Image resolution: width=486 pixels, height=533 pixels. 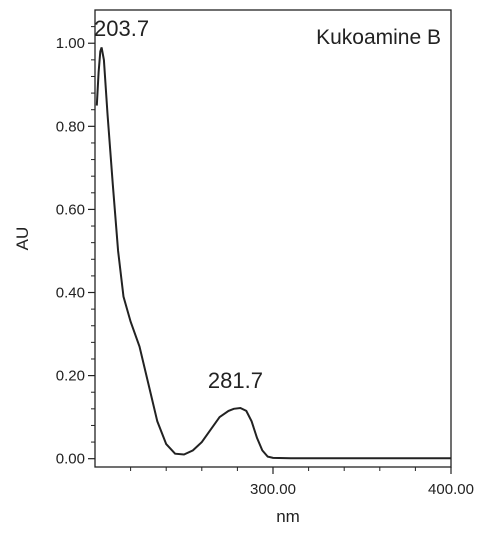 What do you see at coordinates (70, 459) in the screenshot?
I see `y-tick-label: 0.00` at bounding box center [70, 459].